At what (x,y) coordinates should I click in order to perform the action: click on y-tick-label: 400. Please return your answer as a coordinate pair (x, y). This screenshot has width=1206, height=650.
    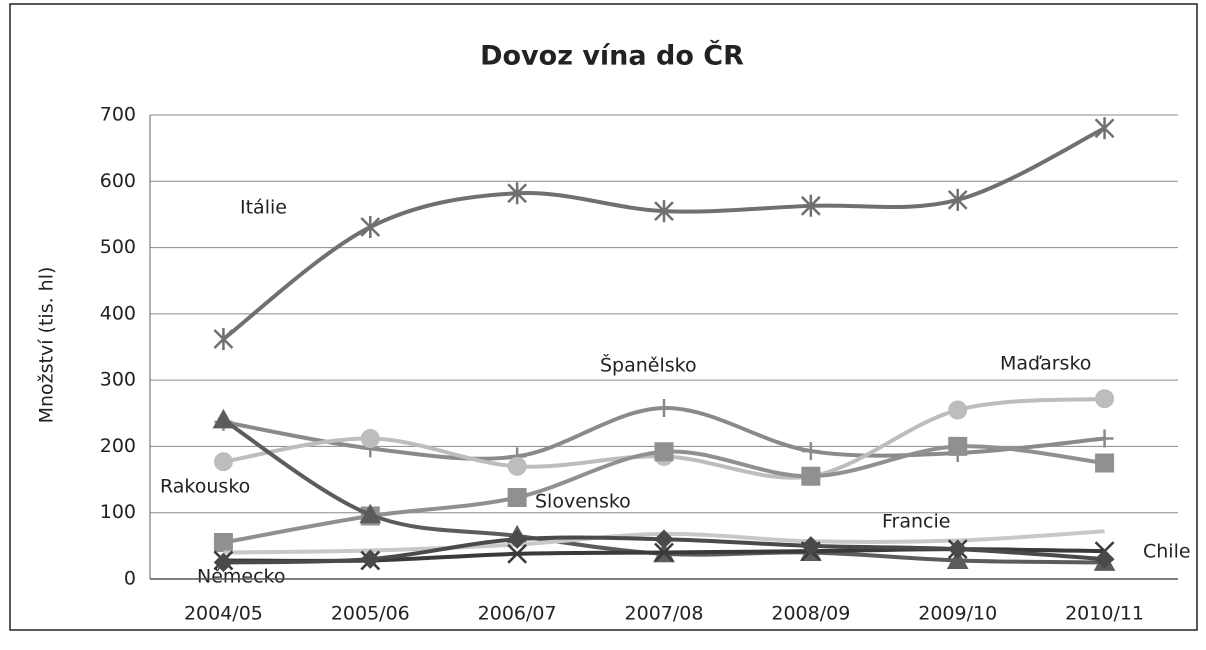
    Looking at the image, I should click on (118, 313).